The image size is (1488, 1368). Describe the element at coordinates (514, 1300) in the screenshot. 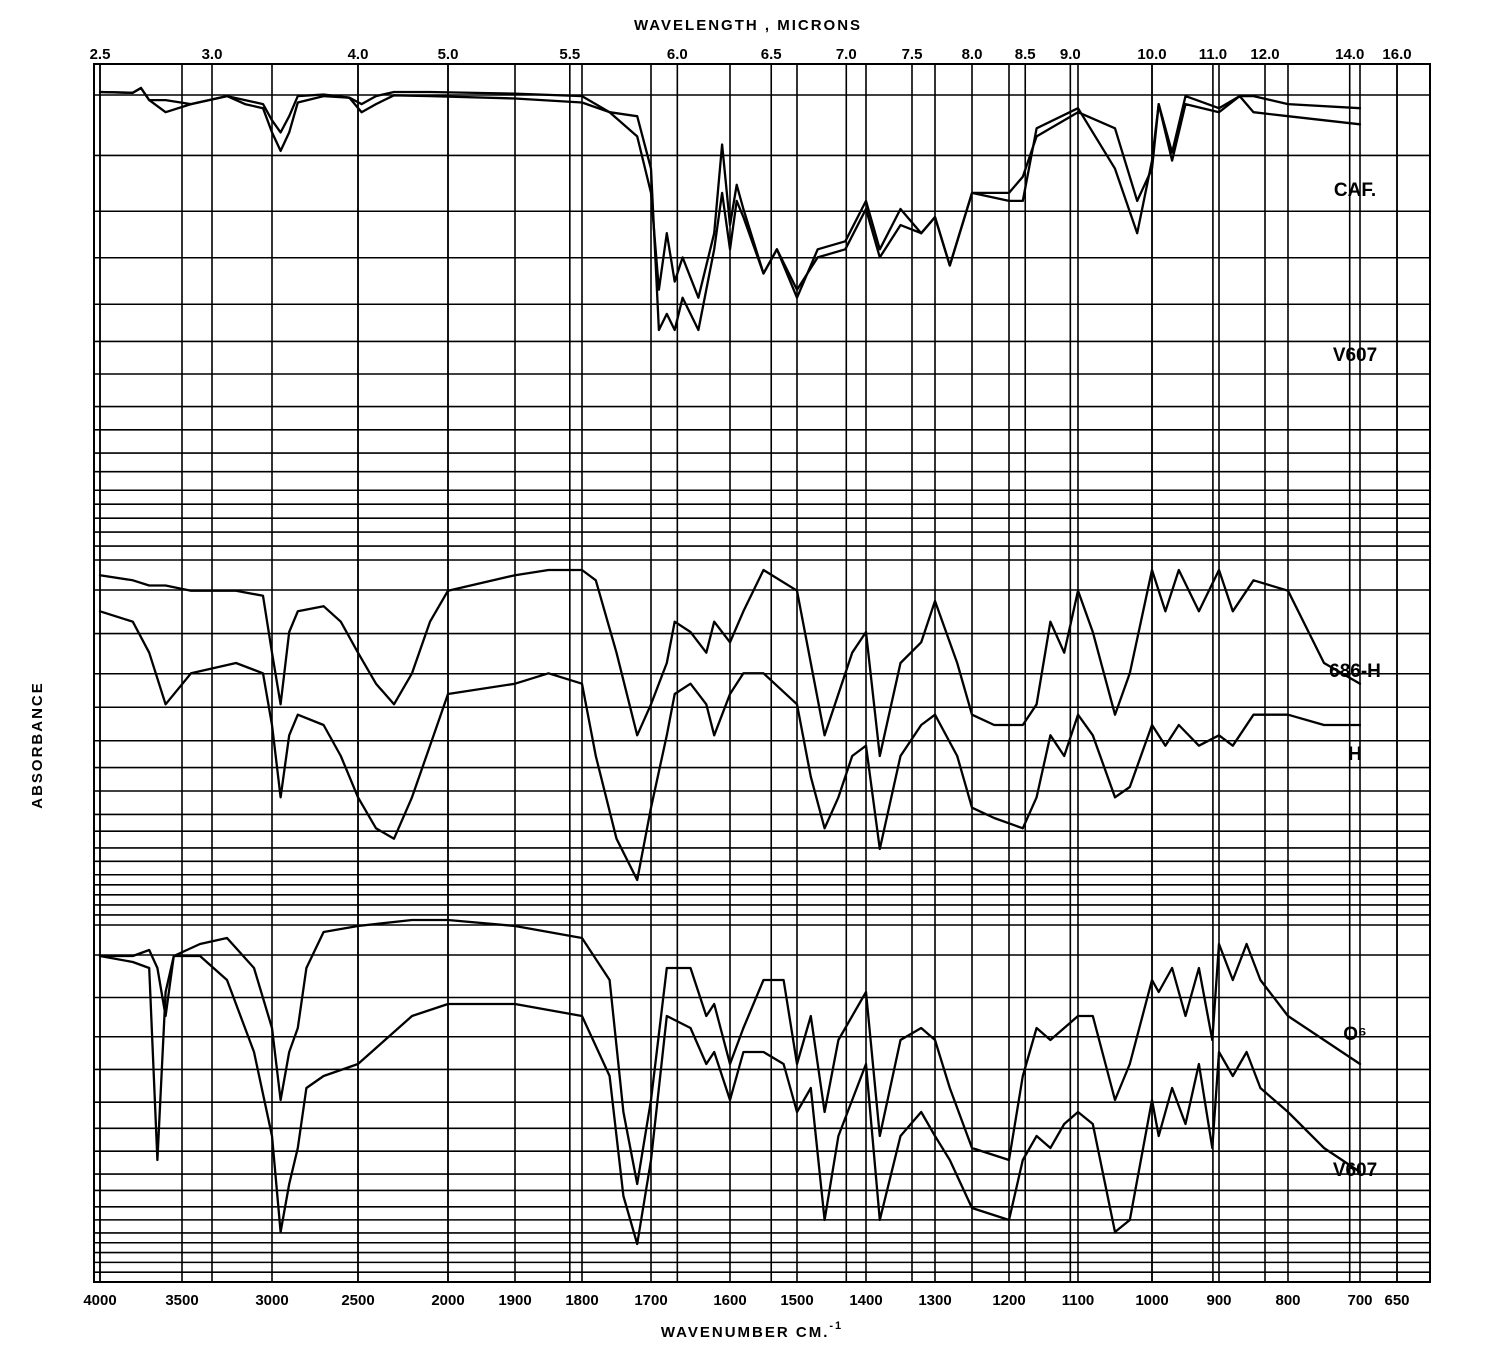

I see `wavenumber-tick-label: 1900` at that location.